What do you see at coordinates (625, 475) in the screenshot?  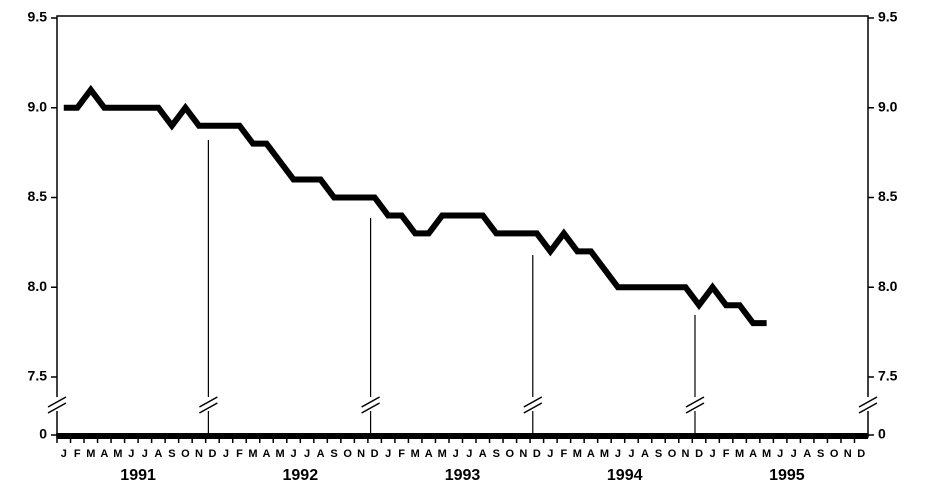 I see `year-label: 1994` at bounding box center [625, 475].